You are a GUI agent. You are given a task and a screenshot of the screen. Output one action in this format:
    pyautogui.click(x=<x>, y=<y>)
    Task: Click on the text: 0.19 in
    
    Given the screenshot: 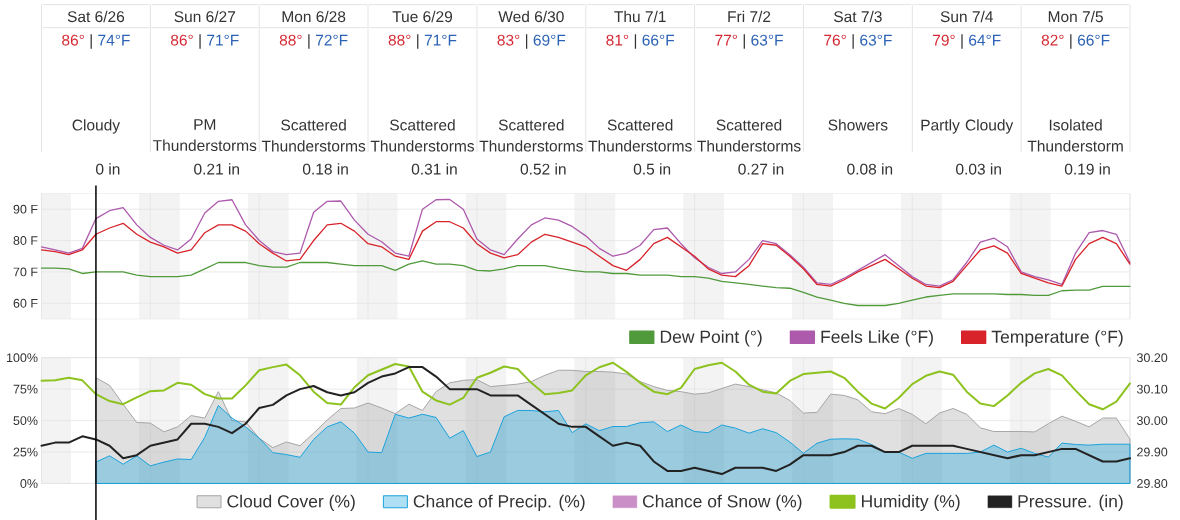 What is the action you would take?
    pyautogui.click(x=1087, y=169)
    